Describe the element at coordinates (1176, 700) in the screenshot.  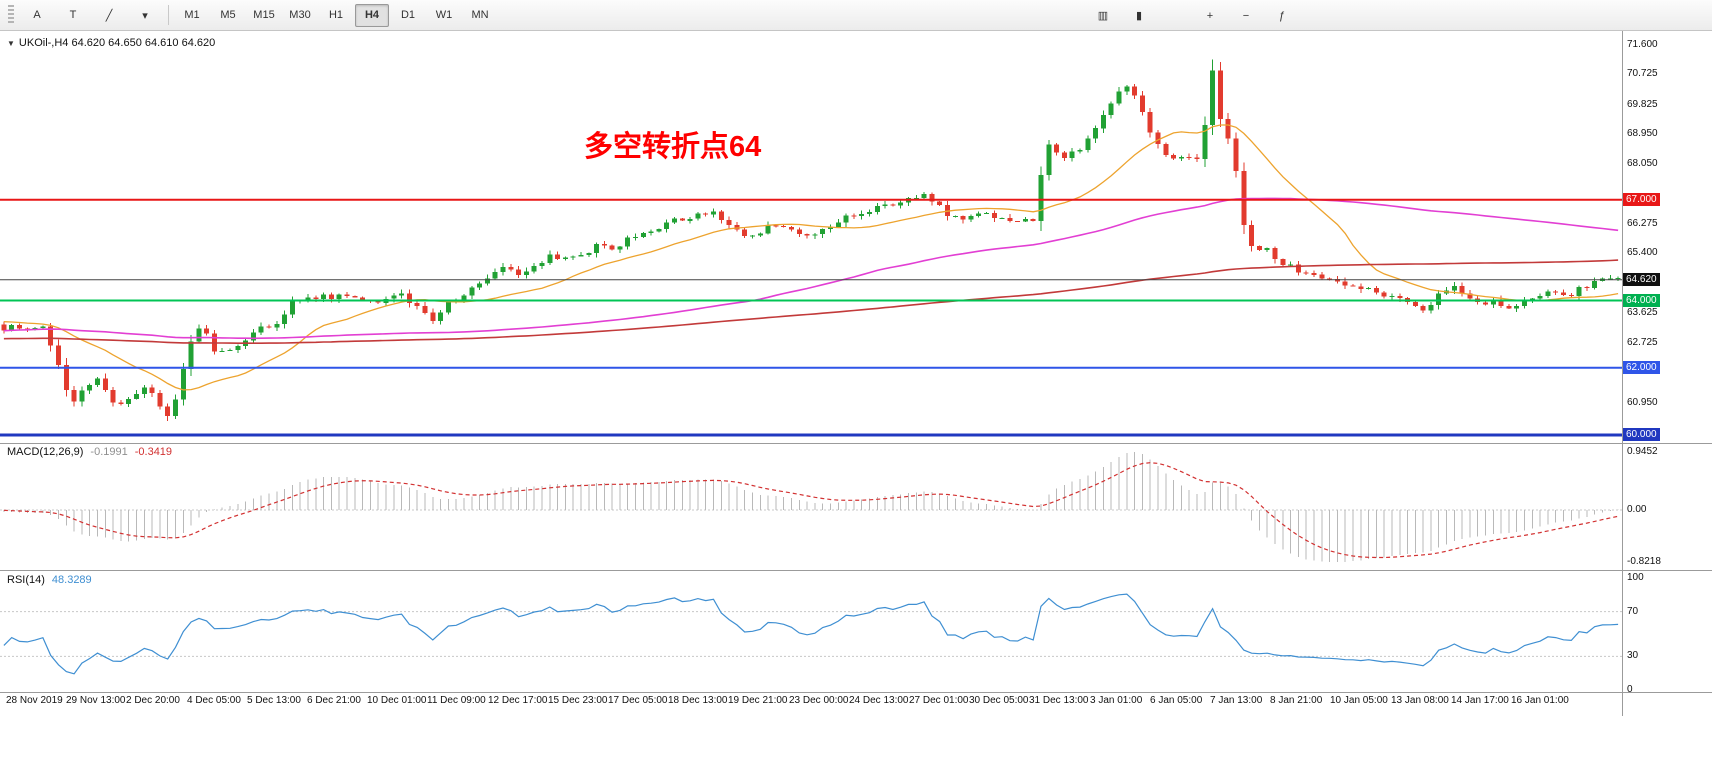
I see `time-axis-label: 6 Jan 05:00` at that location.